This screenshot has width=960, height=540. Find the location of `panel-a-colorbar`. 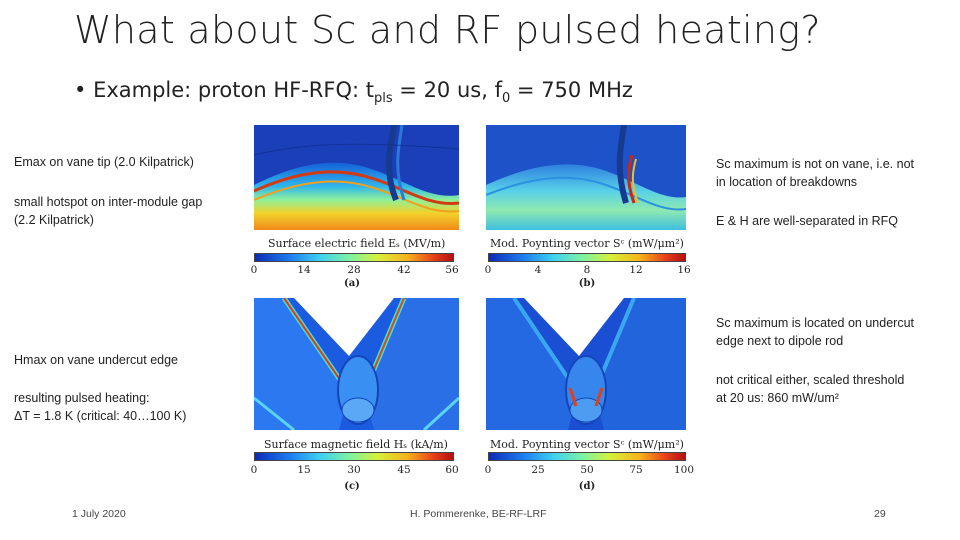

panel-a-colorbar is located at coordinates (354, 257).